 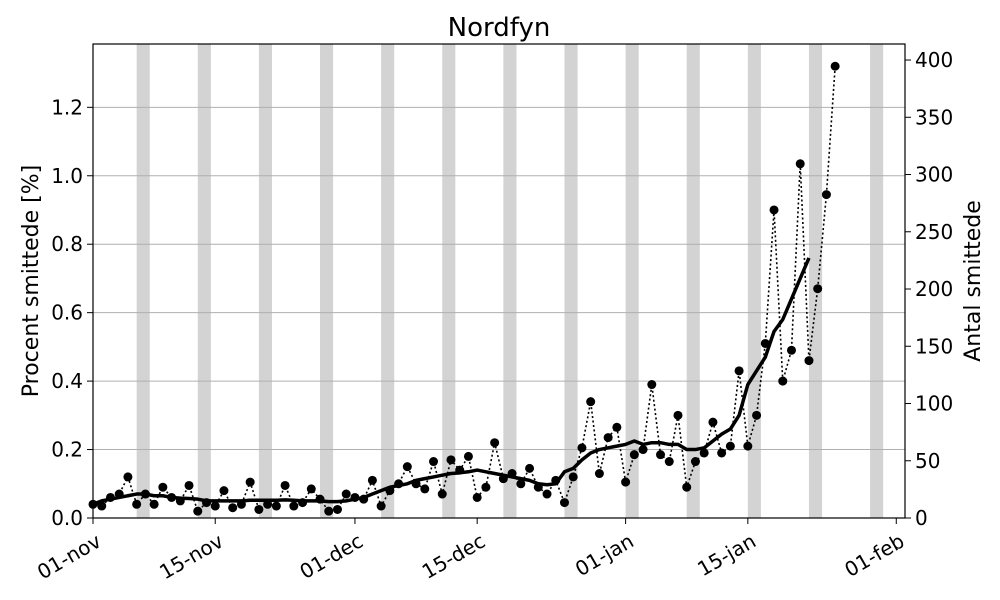 What do you see at coordinates (67, 313) in the screenshot?
I see `y-tick-label: 0.6` at bounding box center [67, 313].